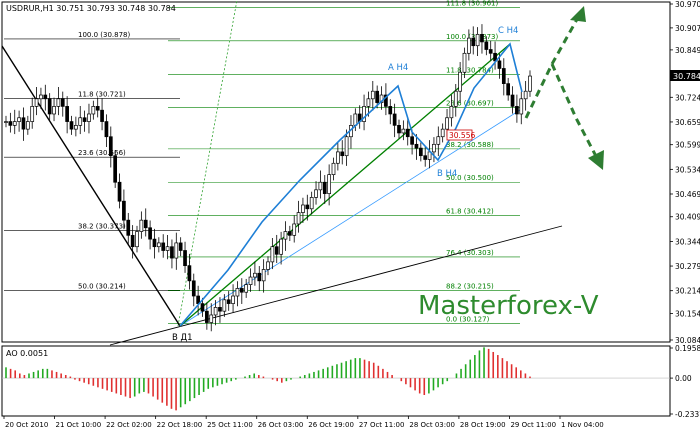  What do you see at coordinates (470, 104) in the screenshot?
I see `fib-right-label: 23.6 (30.697)` at bounding box center [470, 104].